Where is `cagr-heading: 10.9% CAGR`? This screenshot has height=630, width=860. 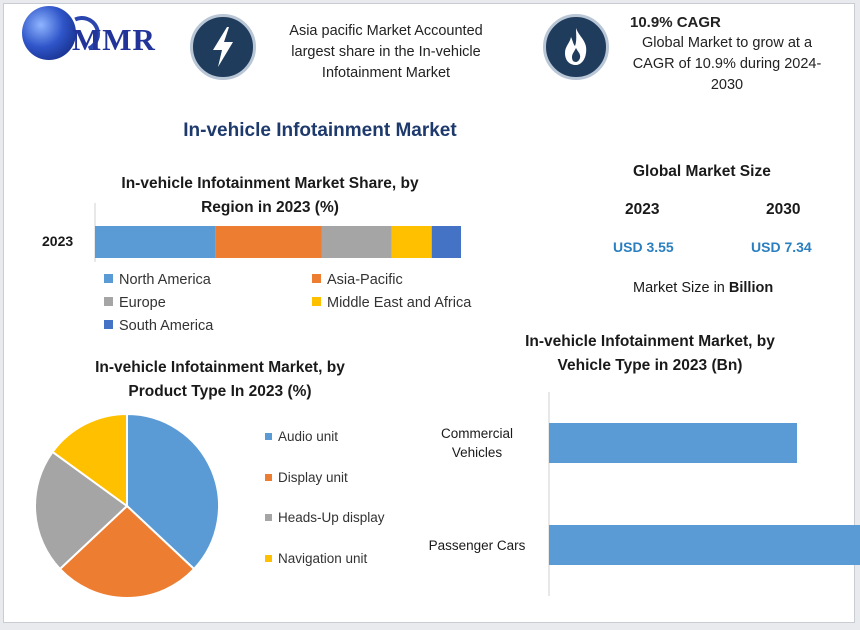
cagr-heading: 10.9% CAGR is located at coordinates (675, 22).